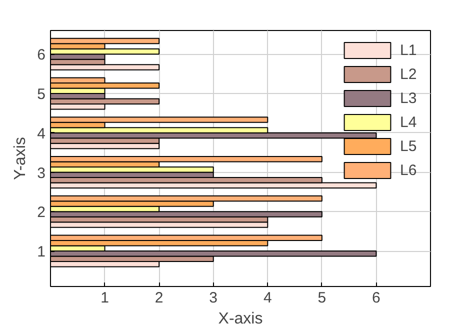  I want to click on x-tick-label: 4, so click(267, 298).